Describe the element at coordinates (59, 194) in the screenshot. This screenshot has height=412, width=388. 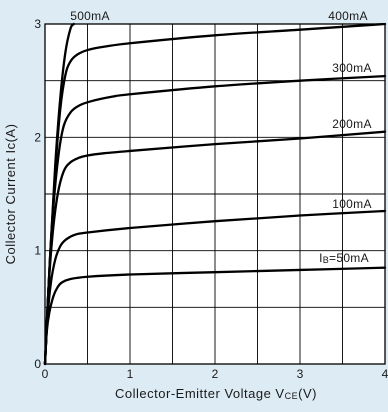
I see `curve-500ma` at that location.